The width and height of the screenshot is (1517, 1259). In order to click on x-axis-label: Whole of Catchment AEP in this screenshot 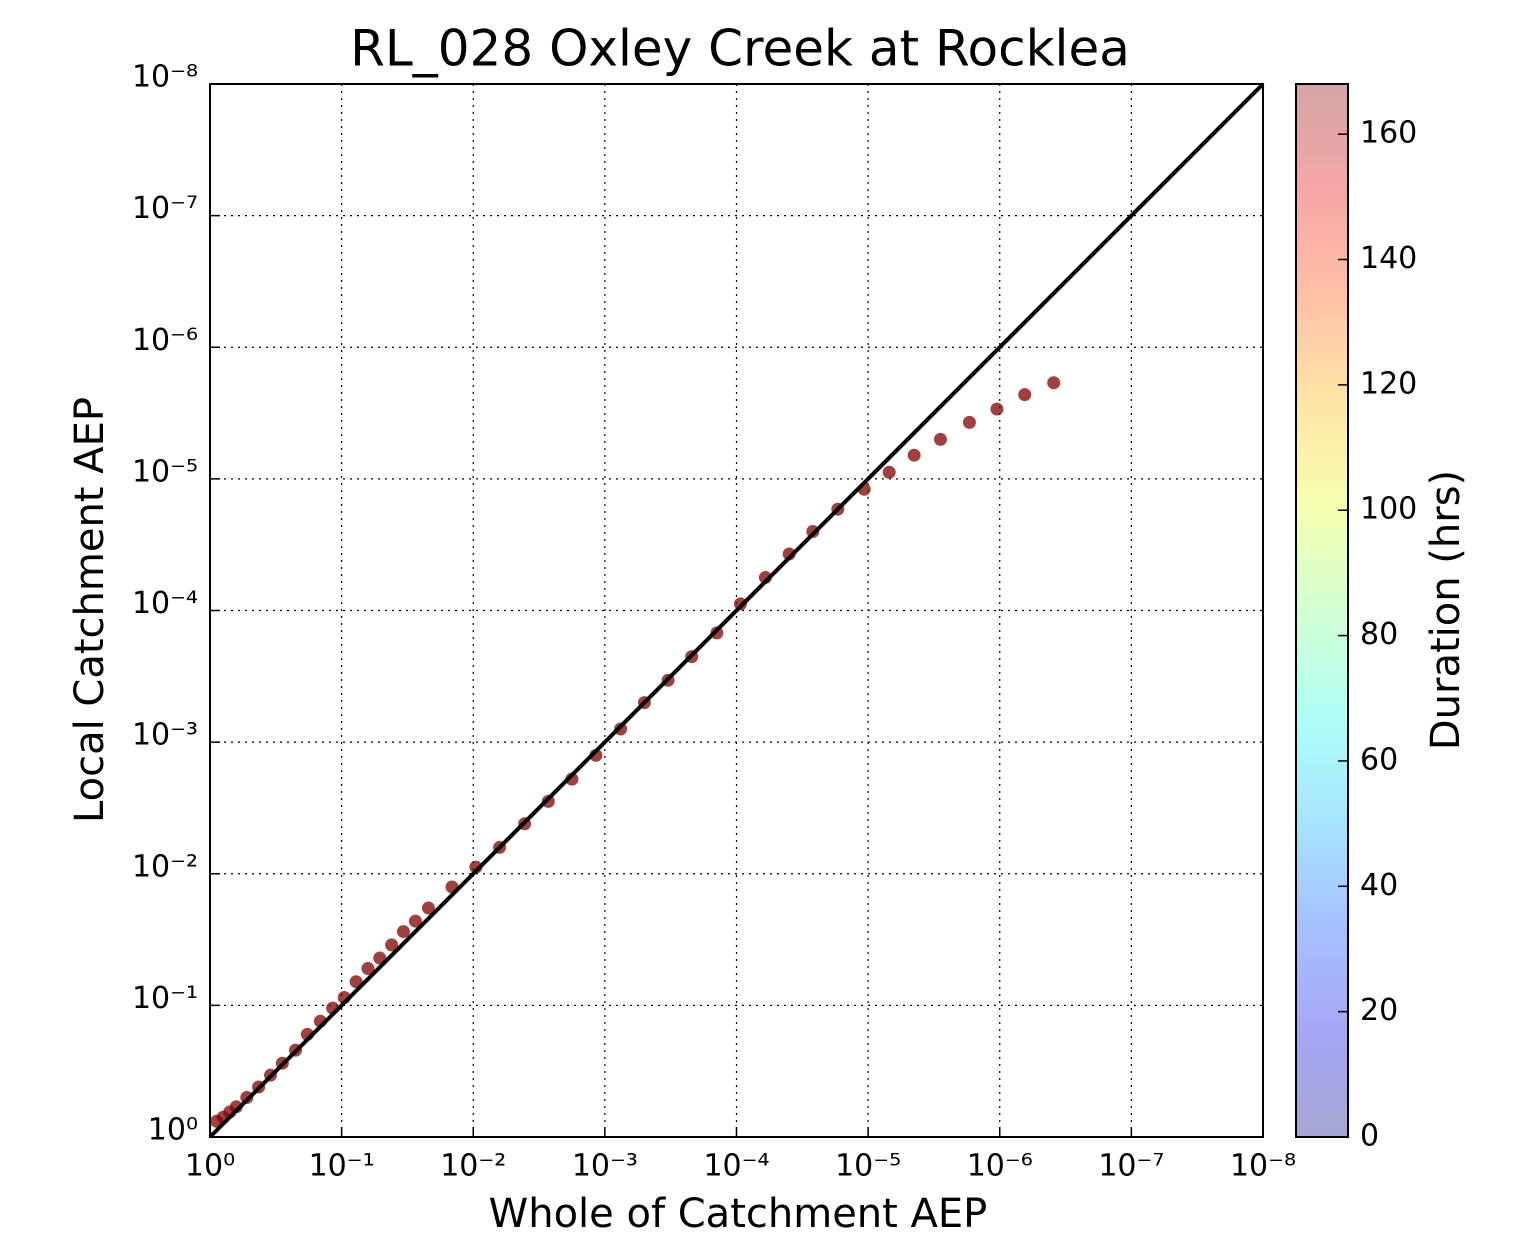, I will do `click(738, 1214)`.